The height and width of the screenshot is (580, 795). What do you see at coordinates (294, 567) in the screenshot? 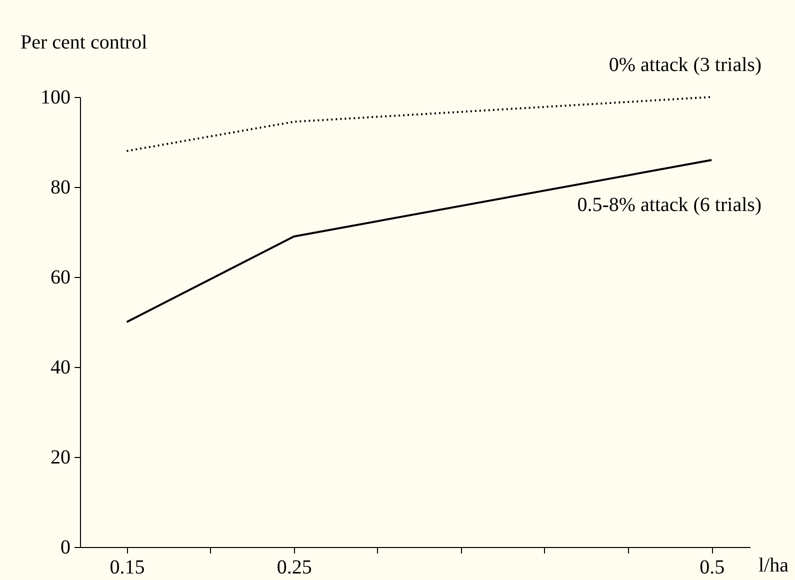
I see `x-tick-label: 0.25` at bounding box center [294, 567].